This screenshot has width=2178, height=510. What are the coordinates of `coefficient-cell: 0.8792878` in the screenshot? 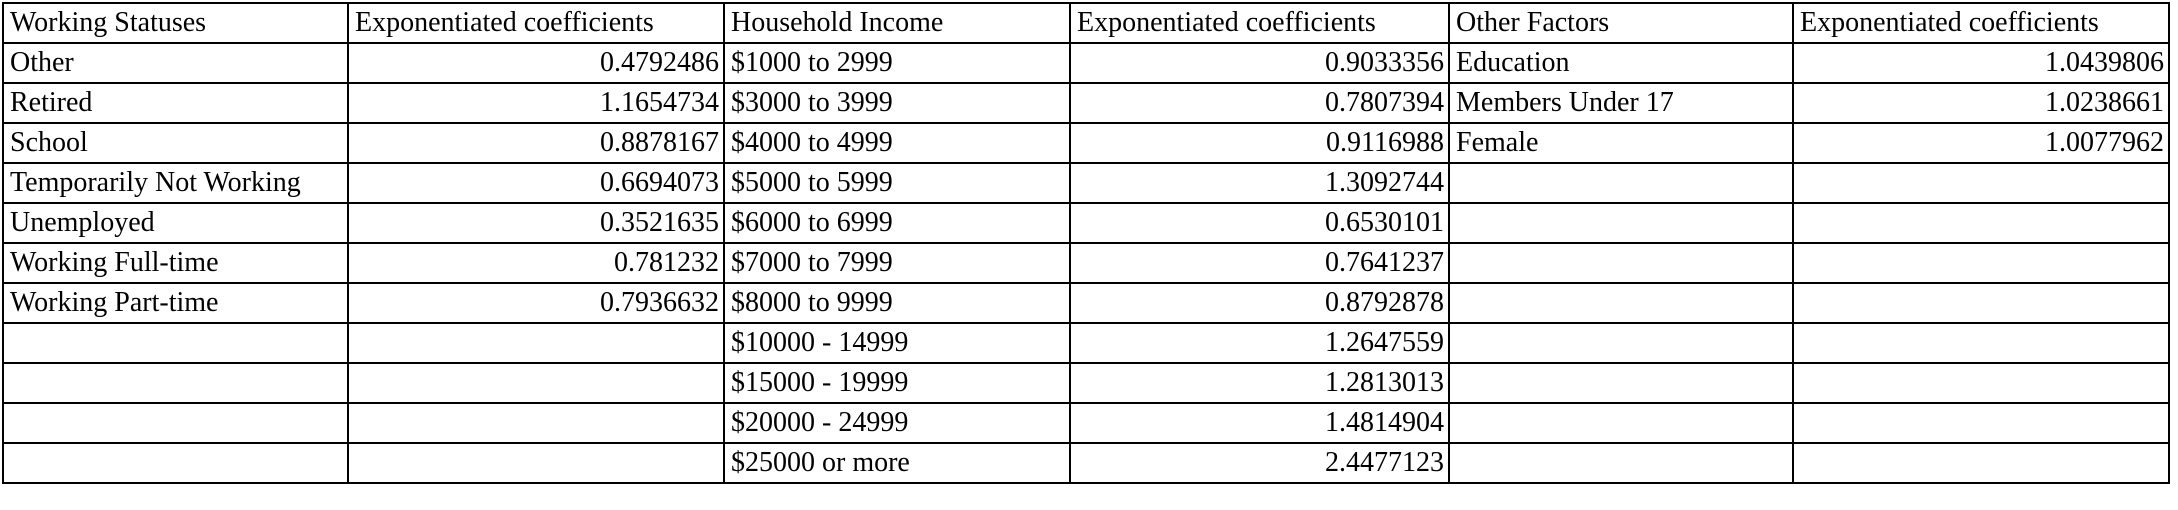 It's located at (1259, 303).